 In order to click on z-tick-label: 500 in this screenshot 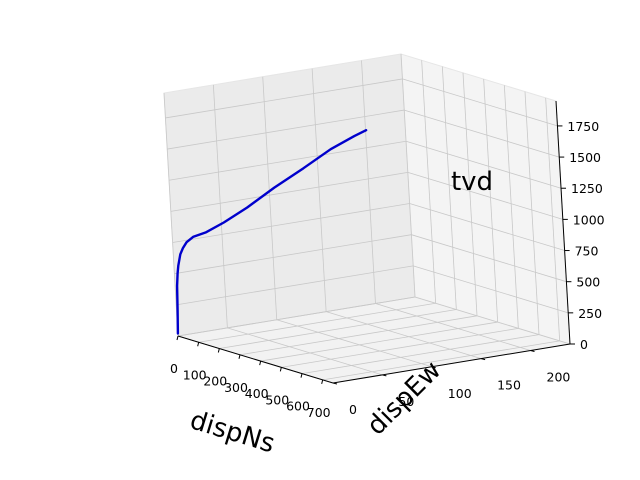, I will do `click(588, 282)`.